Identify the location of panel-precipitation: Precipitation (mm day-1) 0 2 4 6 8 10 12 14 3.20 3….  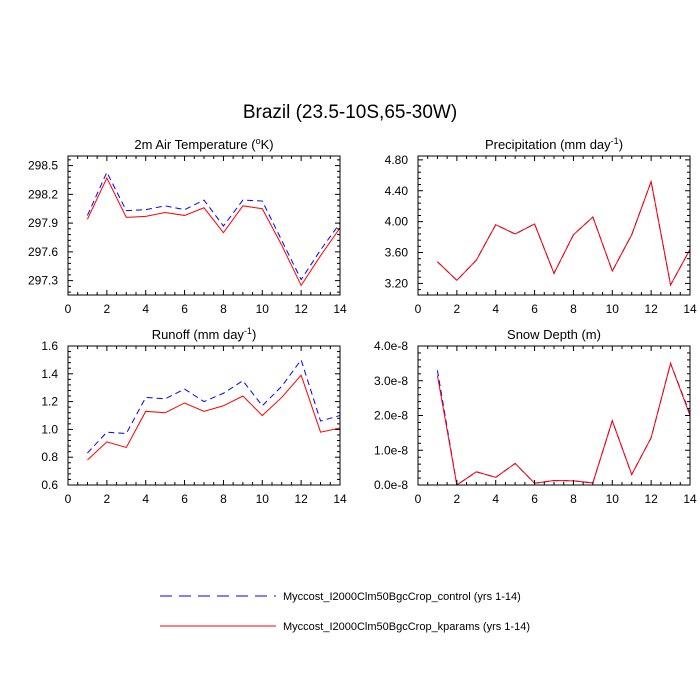
(541, 226).